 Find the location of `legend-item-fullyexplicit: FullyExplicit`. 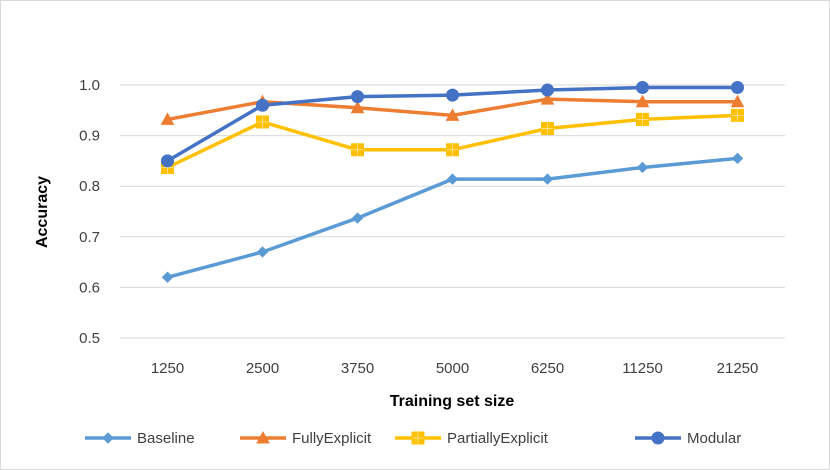

legend-item-fullyexplicit: FullyExplicit is located at coordinates (306, 438).